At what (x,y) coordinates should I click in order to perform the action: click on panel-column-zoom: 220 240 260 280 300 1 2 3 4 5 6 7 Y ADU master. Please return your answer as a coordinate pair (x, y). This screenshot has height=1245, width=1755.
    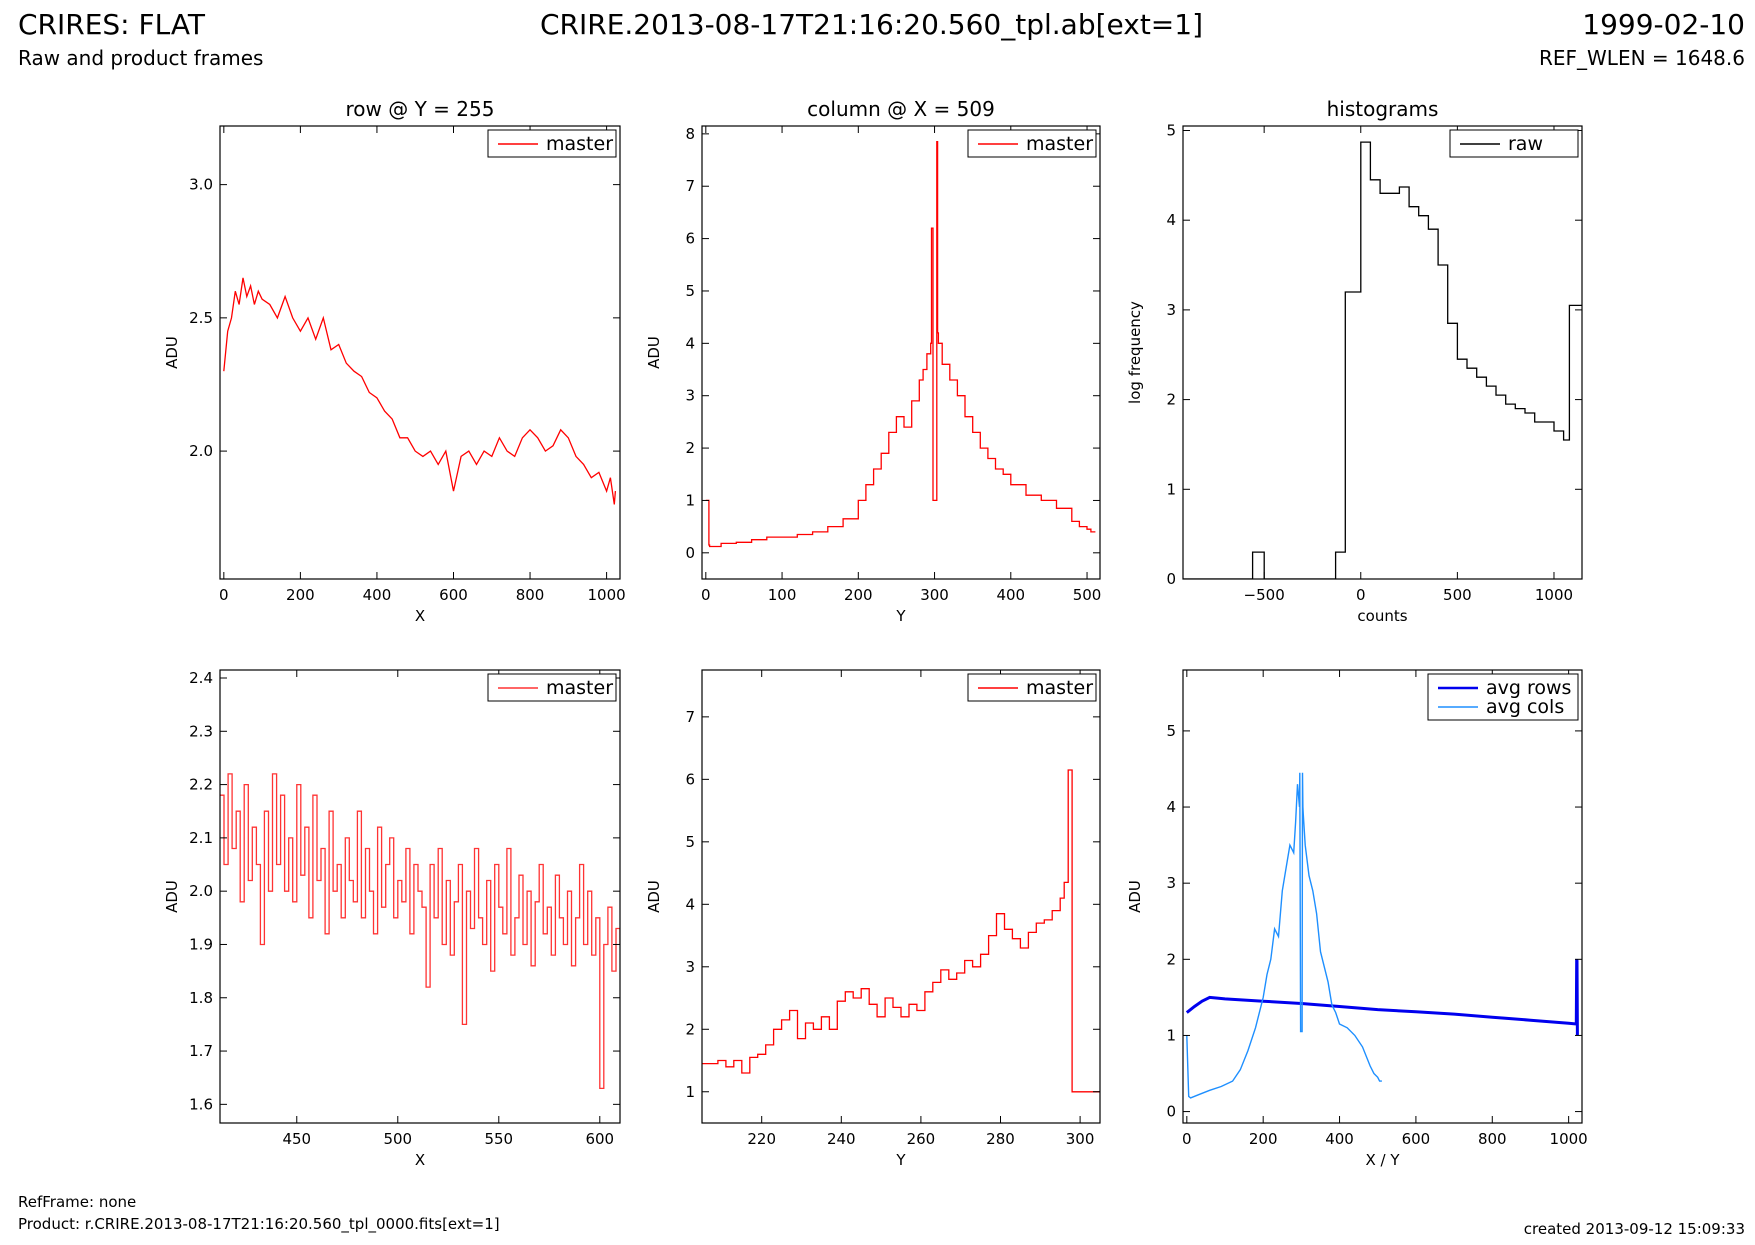
    Looking at the image, I should click on (873, 919).